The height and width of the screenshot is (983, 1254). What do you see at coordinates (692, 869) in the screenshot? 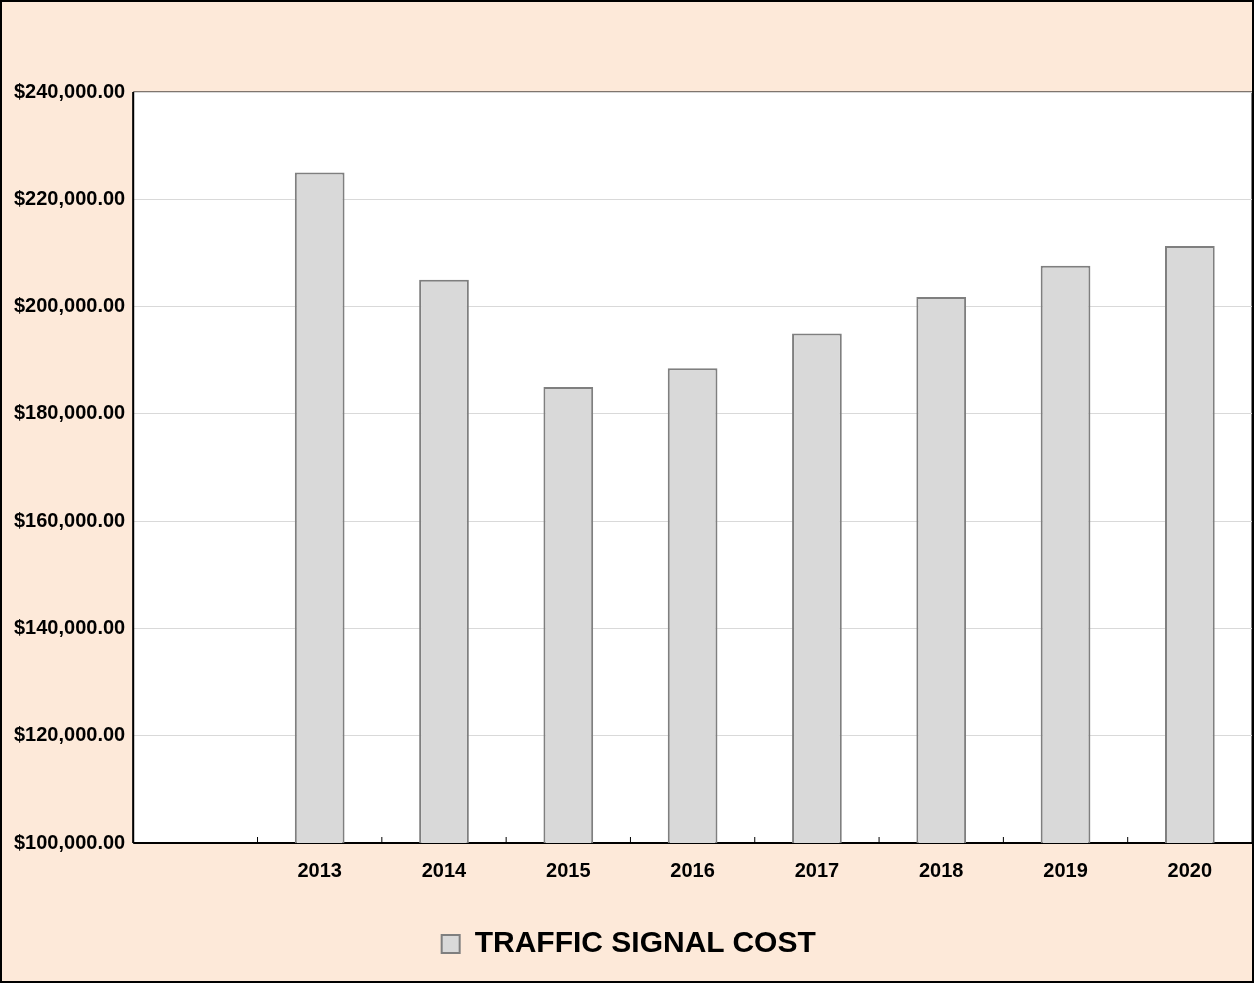
I see `x-tick-label: 2016` at bounding box center [692, 869].